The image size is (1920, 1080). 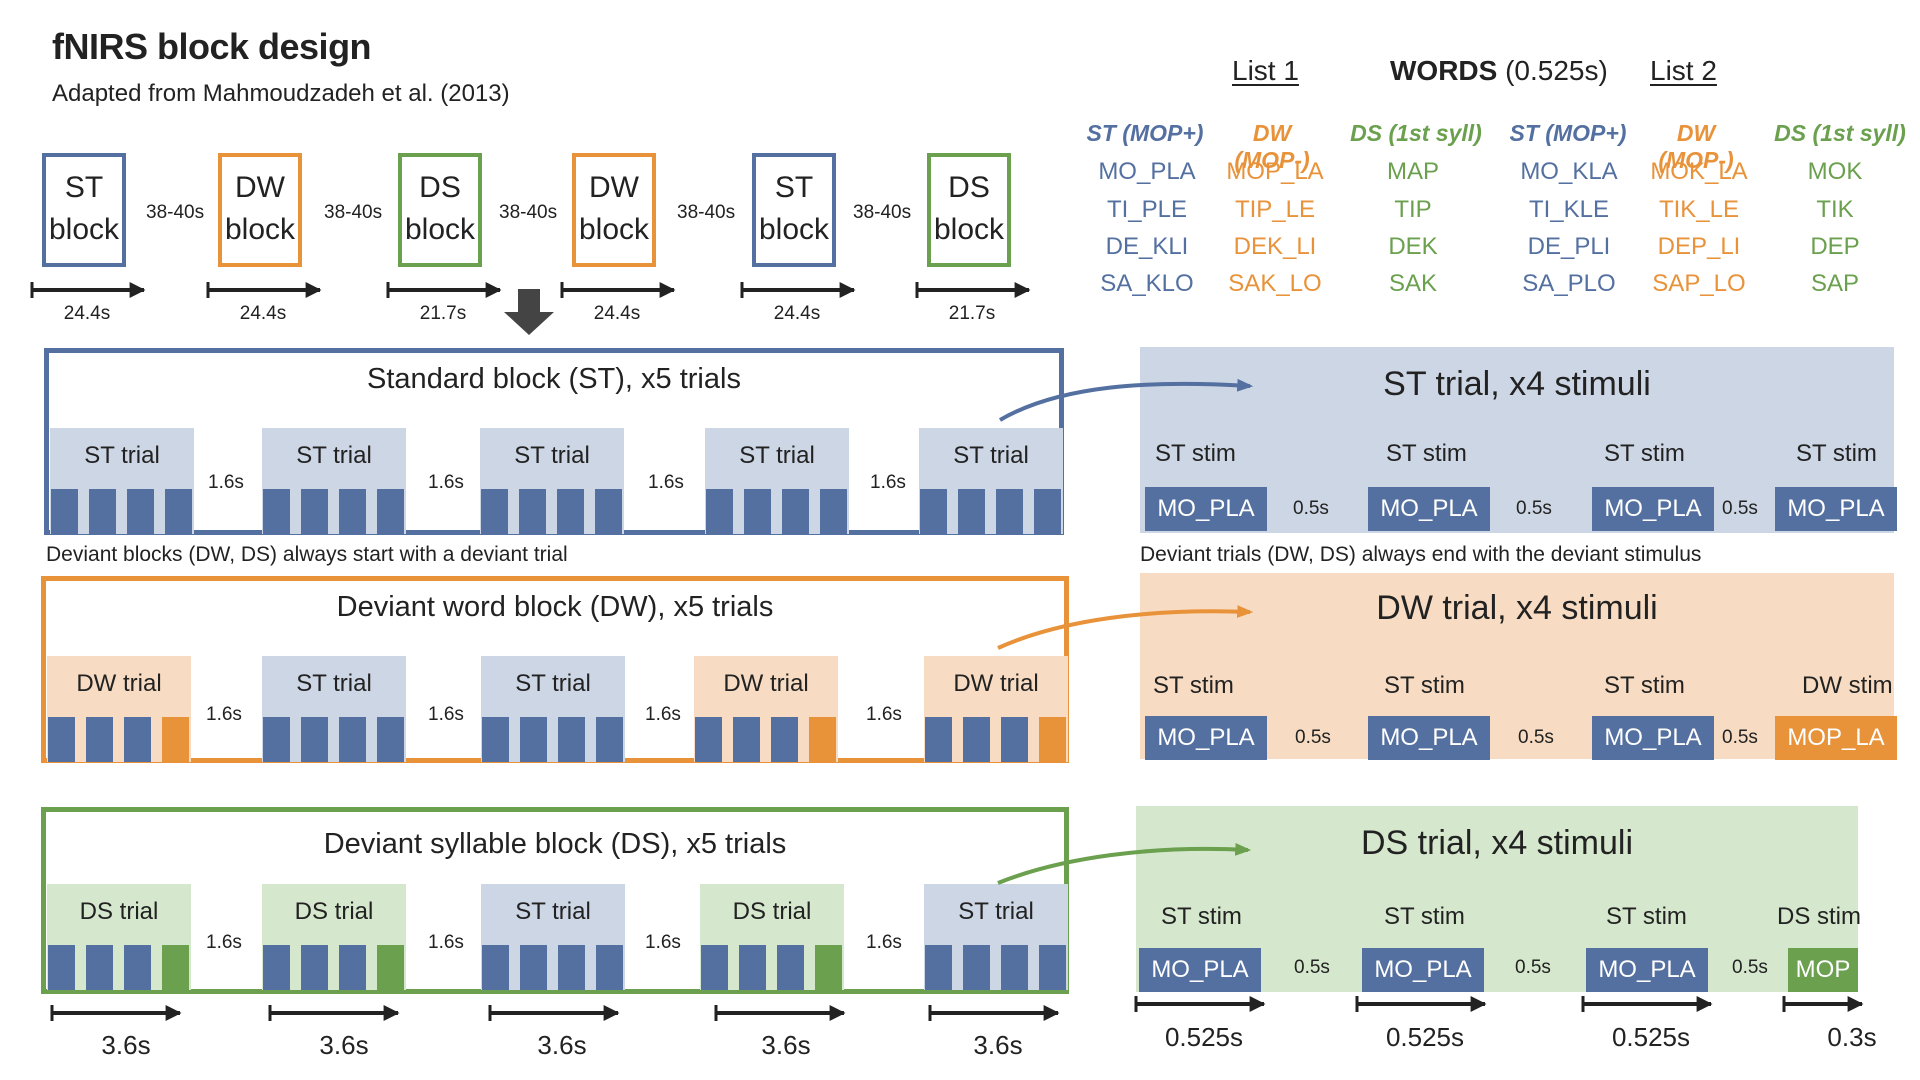 I want to click on sequence-block-line2: block, so click(x=84, y=229).